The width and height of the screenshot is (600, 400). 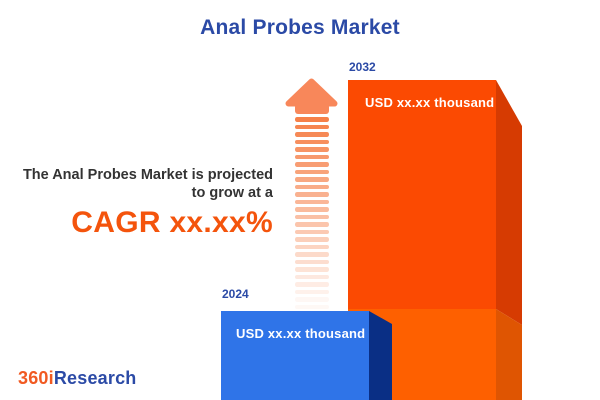 I want to click on company-logo: 360iResearch, so click(x=77, y=378).